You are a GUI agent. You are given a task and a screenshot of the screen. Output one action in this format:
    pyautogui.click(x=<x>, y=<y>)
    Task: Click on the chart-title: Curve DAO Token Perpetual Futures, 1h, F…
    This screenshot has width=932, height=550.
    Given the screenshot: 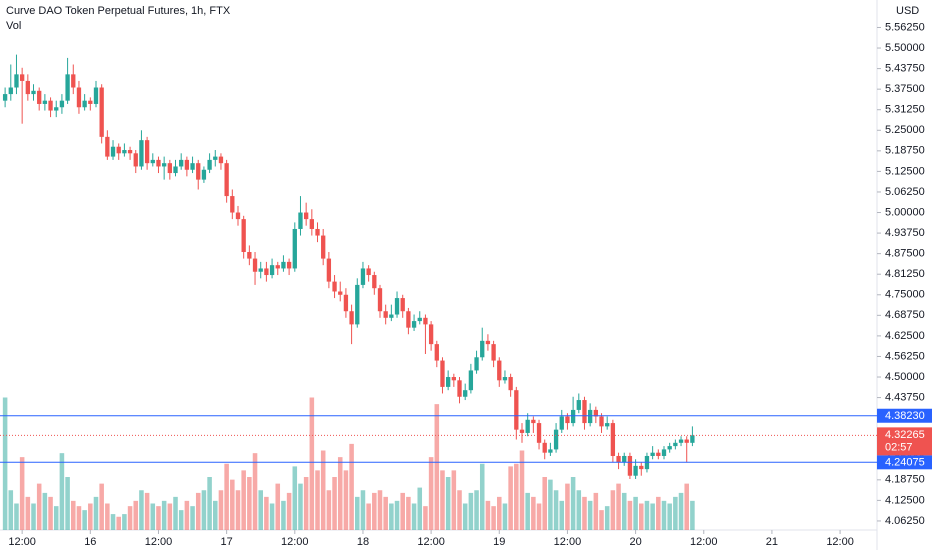 What is the action you would take?
    pyautogui.click(x=118, y=11)
    